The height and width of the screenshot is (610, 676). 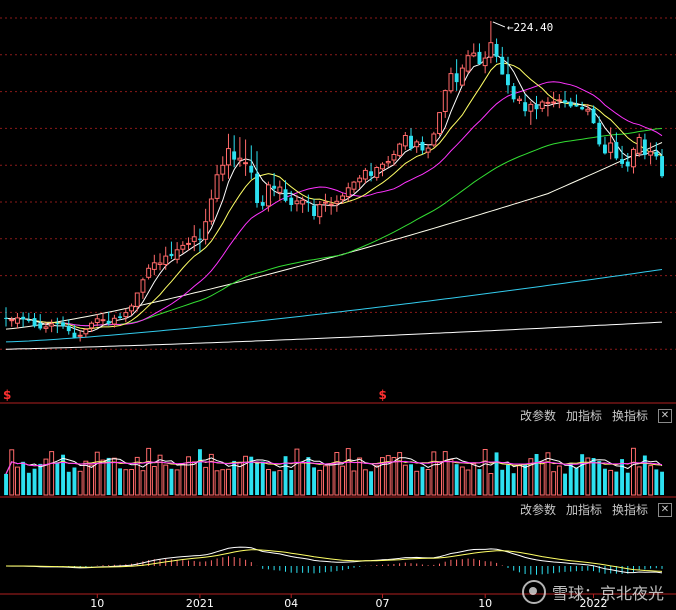 I want to click on volume-toolbar: 改参数 加指标 换指标 ✕, so click(x=596, y=415).